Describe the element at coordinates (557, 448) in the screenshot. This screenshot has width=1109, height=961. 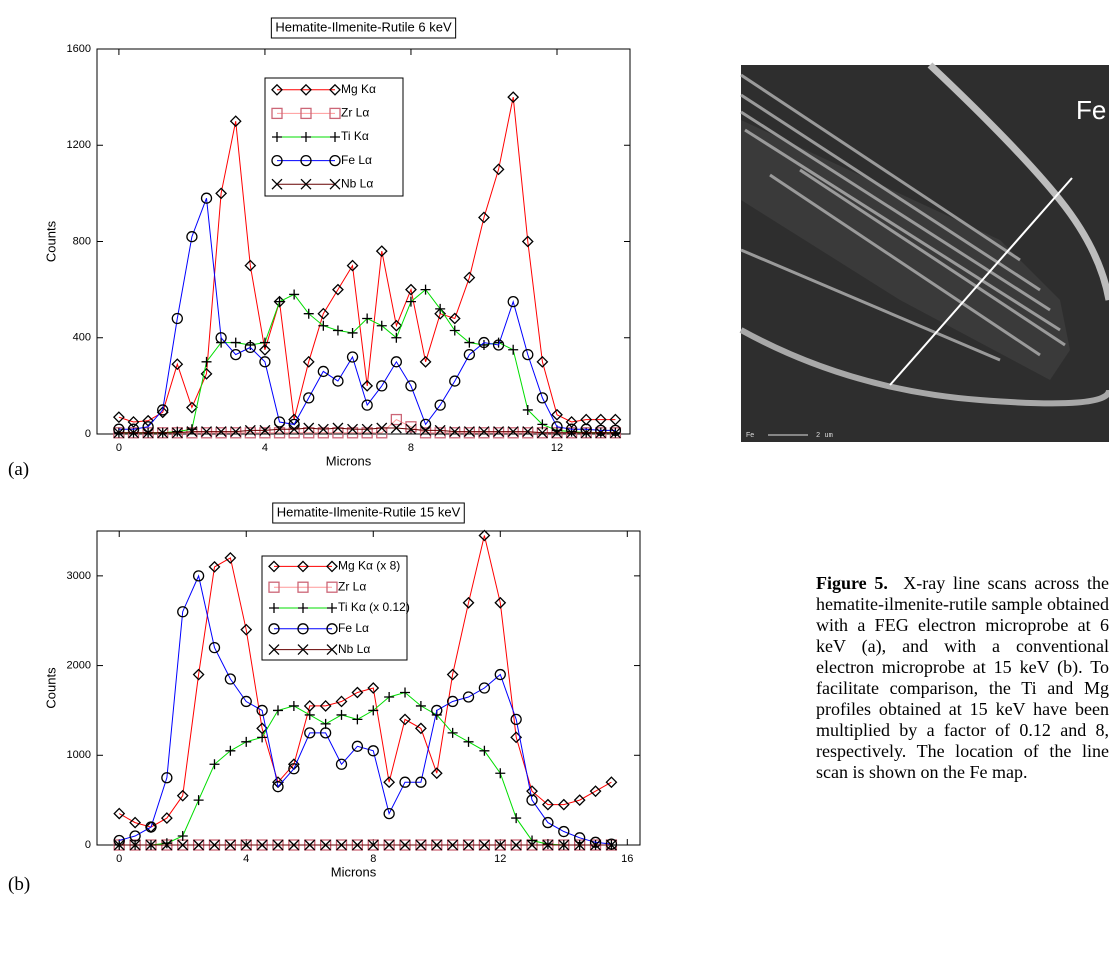
I see `x-tick-label: 12` at that location.